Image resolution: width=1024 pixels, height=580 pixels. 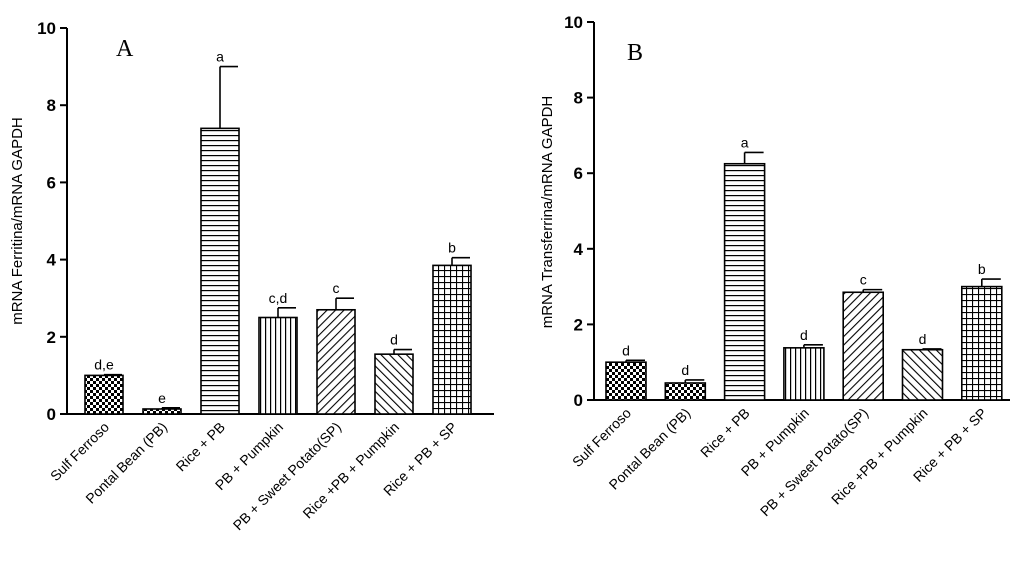 I want to click on y-axis-label: mRNA Ferritina/mRNA GAPDH, so click(x=17, y=221).